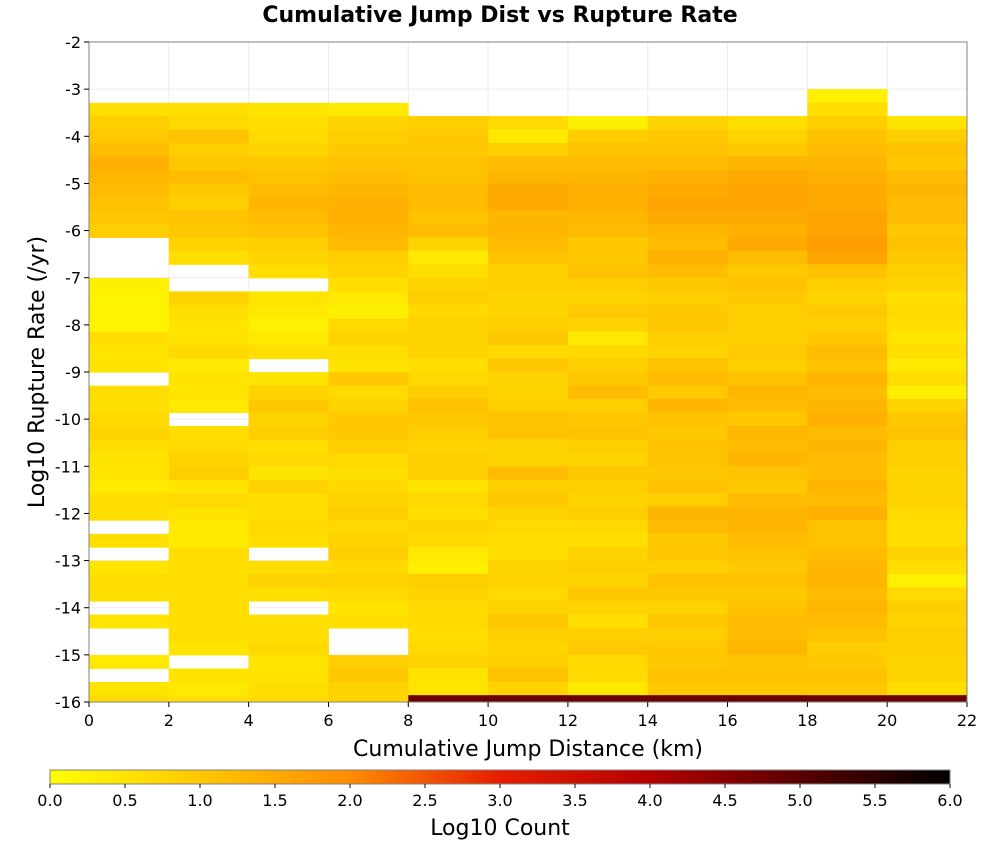 The image size is (1000, 850). What do you see at coordinates (949, 800) in the screenshot?
I see `colorbar-tick-label: 6.0` at bounding box center [949, 800].